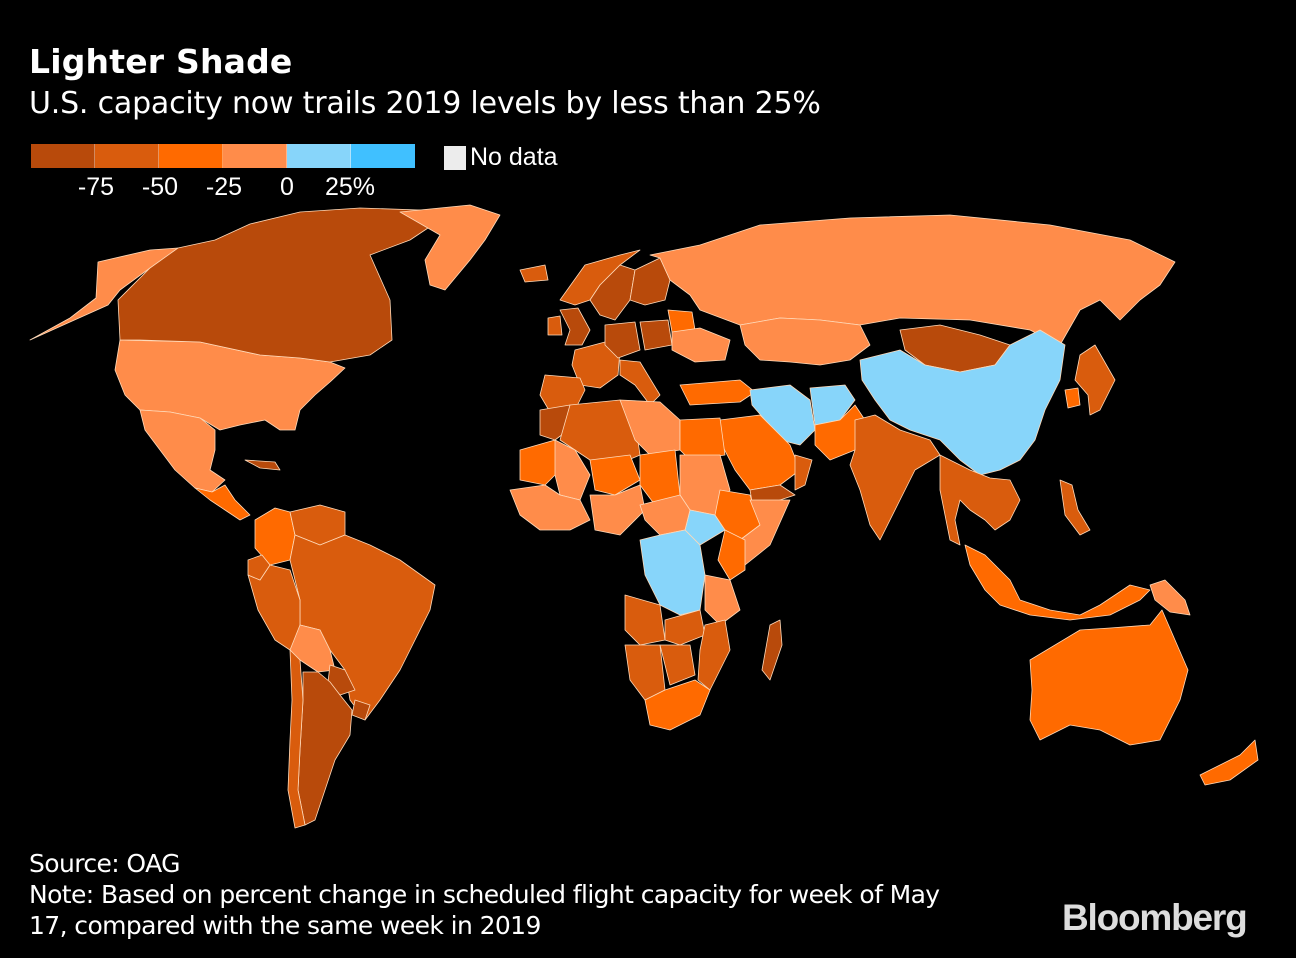 This screenshot has height=958, width=1296. What do you see at coordinates (832, 405) in the screenshot?
I see `region-afghanistan: Afghanistan: 0 to 25%` at bounding box center [832, 405].